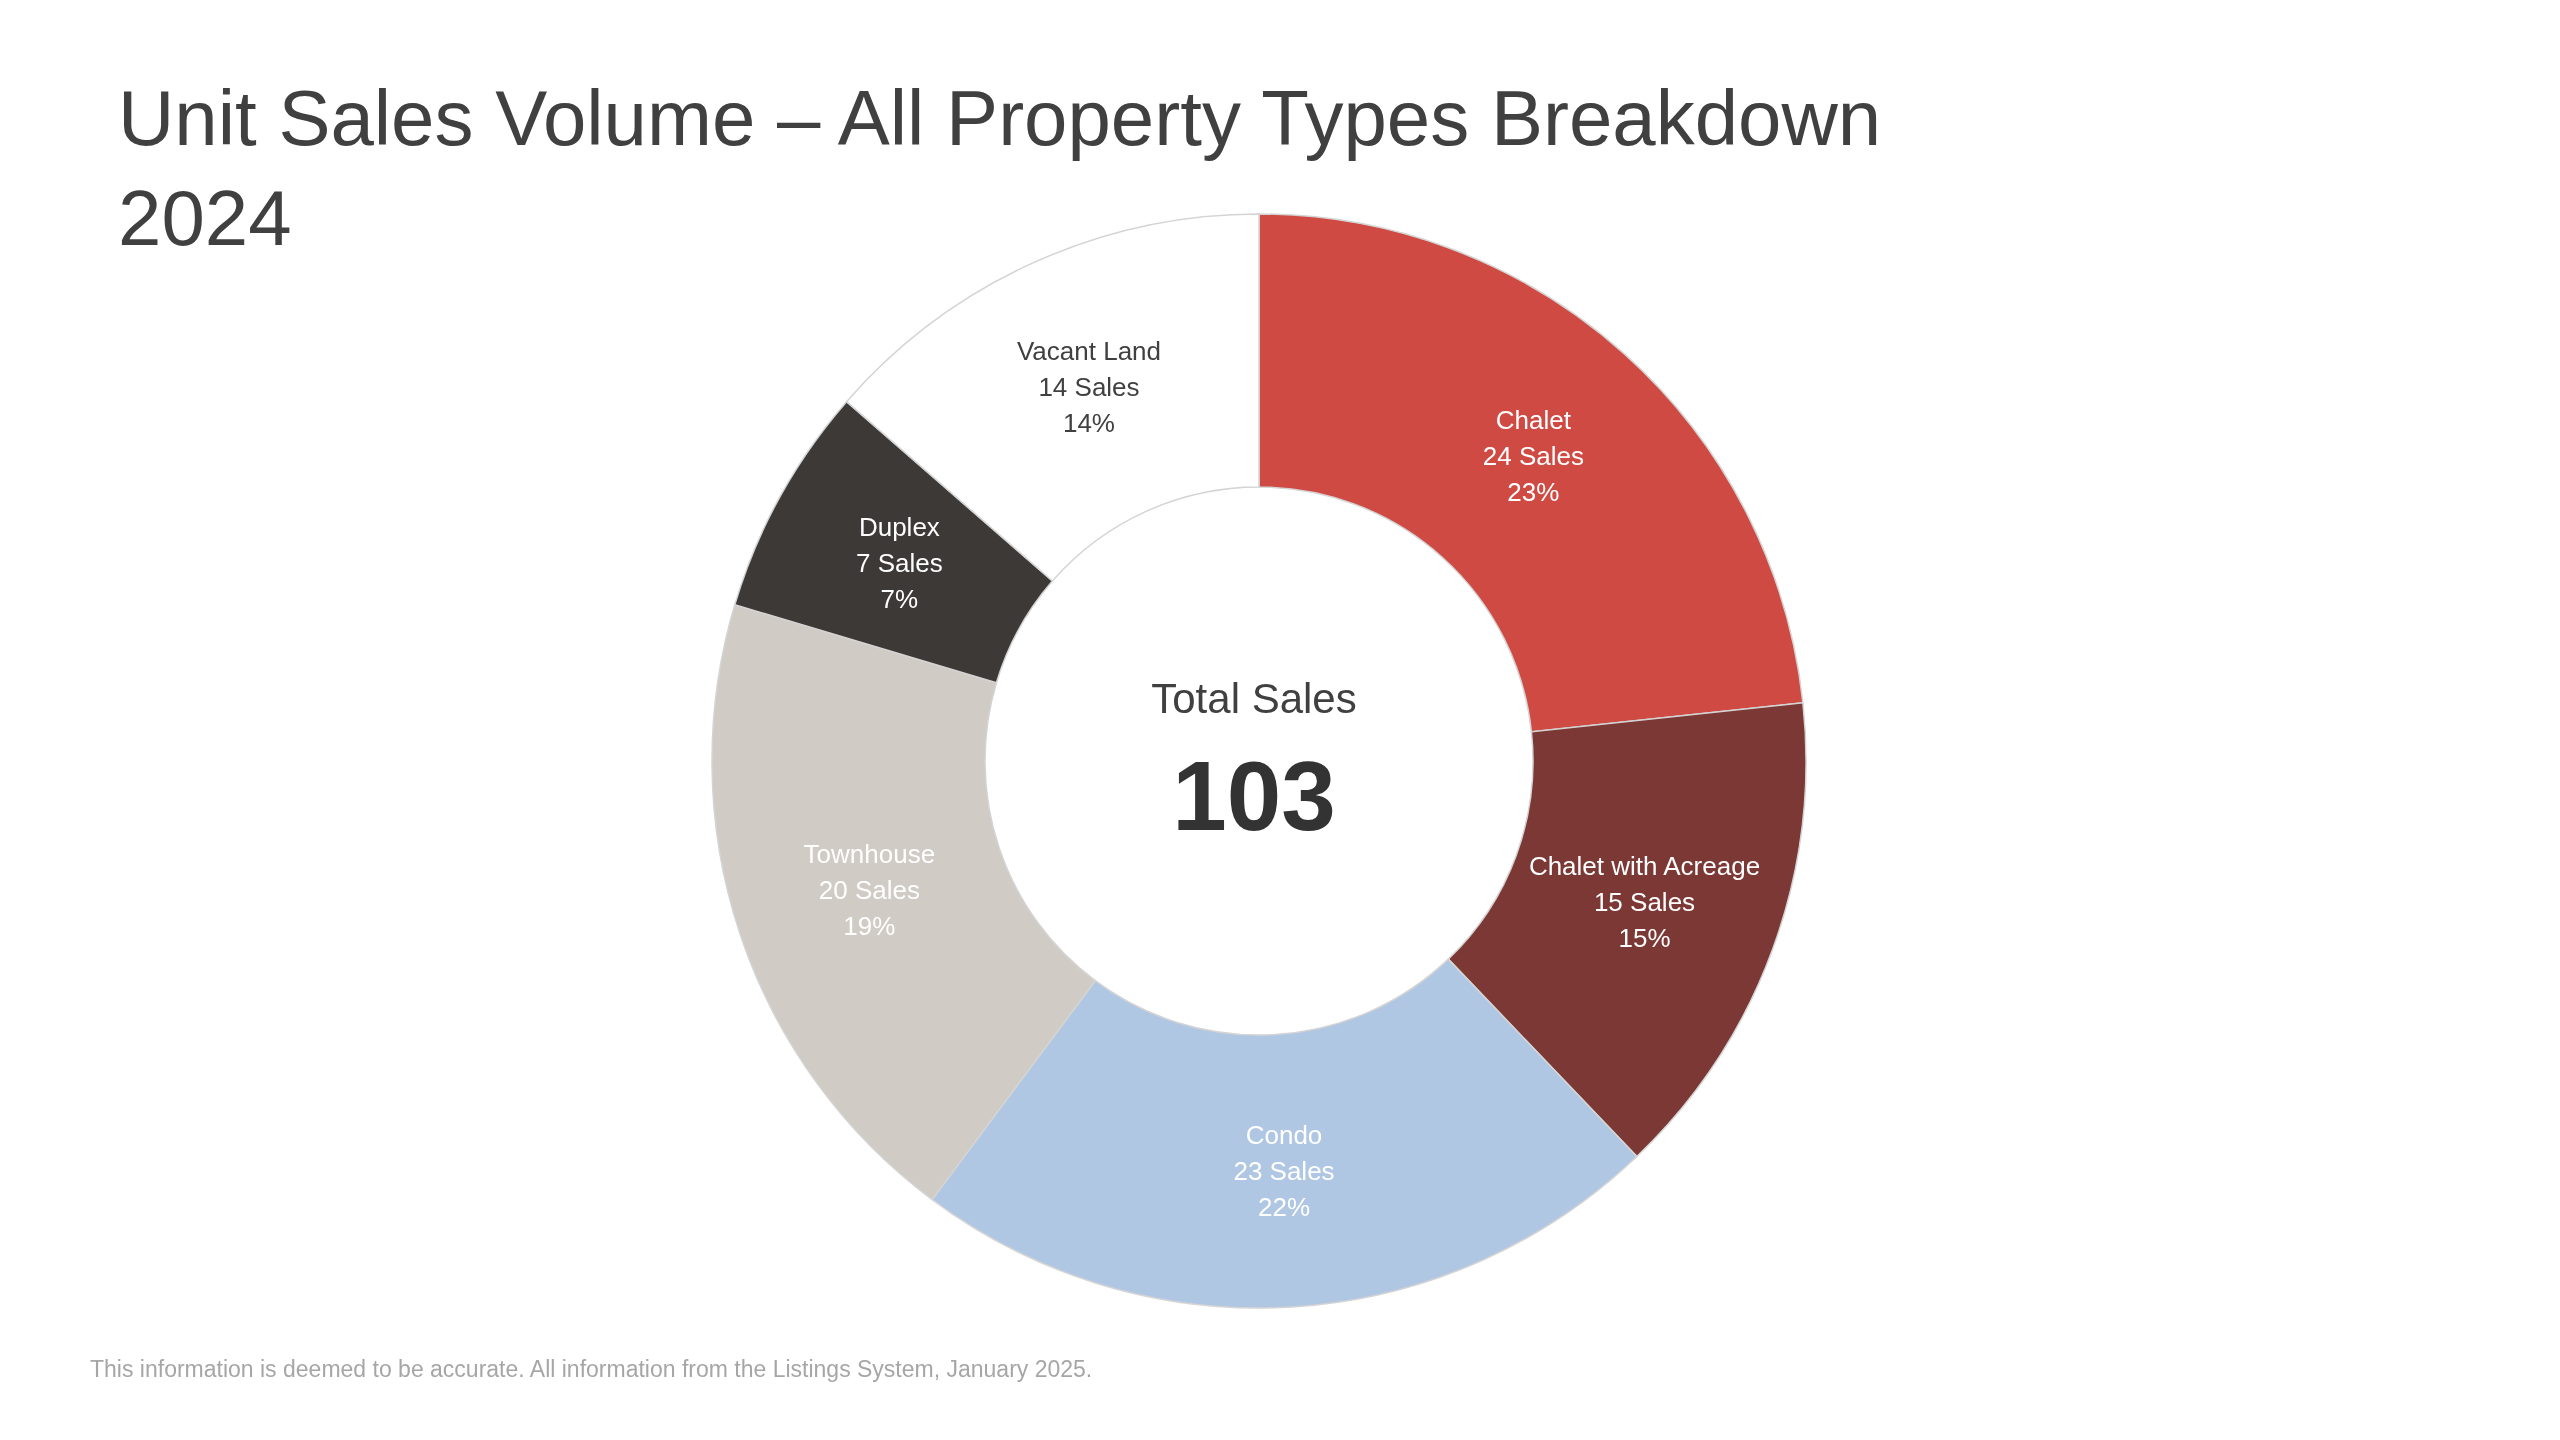  What do you see at coordinates (1533, 419) in the screenshot?
I see `slice-label: Chalet` at bounding box center [1533, 419].